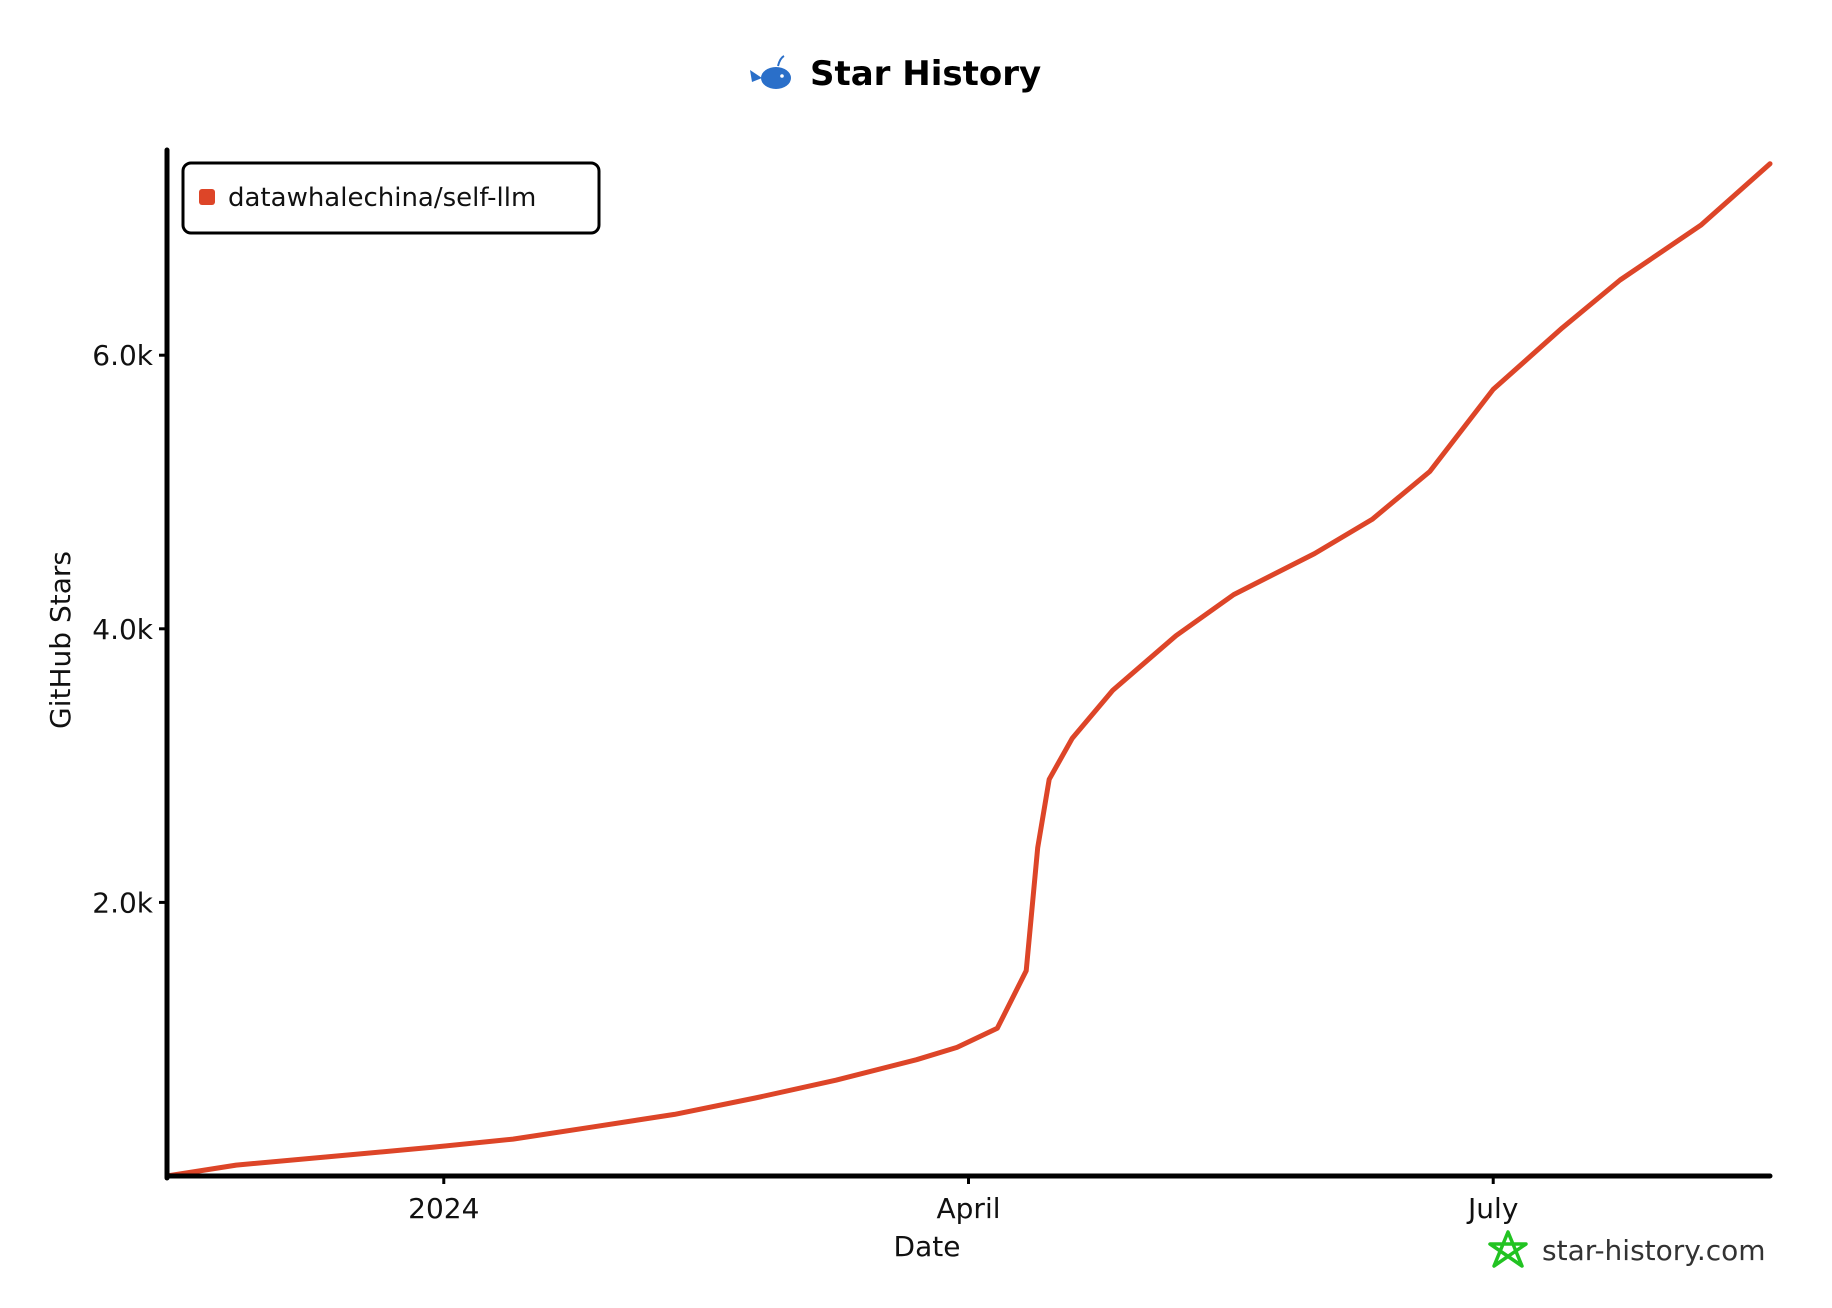  I want to click on legend: datawhalechina/self-llm, so click(391, 198).